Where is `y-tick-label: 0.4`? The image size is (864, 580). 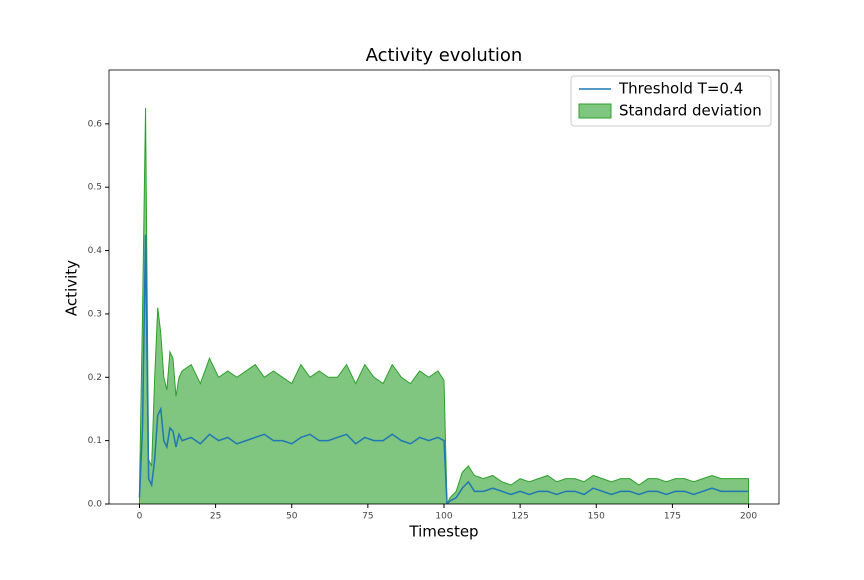
y-tick-label: 0.4 is located at coordinates (95, 251).